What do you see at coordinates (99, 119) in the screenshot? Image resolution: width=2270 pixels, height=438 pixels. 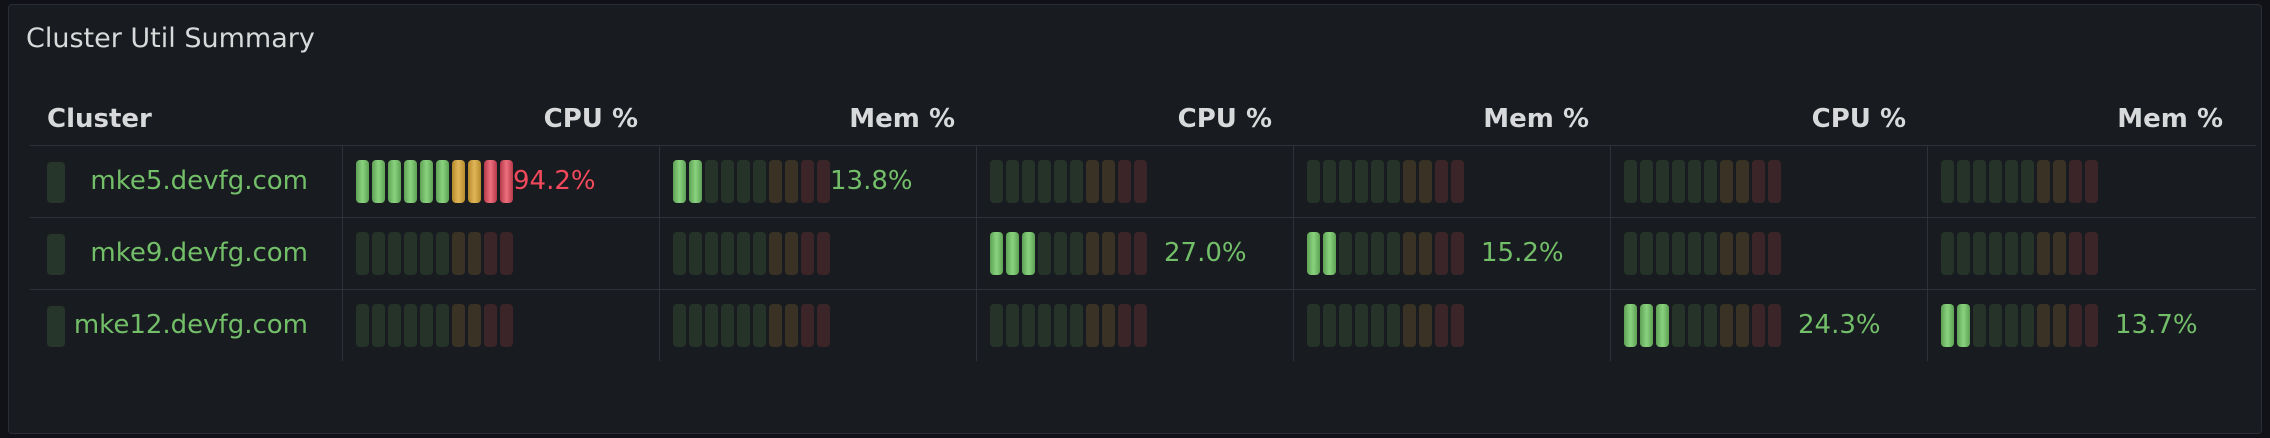 I see `column-header-cluster: Cluster` at bounding box center [99, 119].